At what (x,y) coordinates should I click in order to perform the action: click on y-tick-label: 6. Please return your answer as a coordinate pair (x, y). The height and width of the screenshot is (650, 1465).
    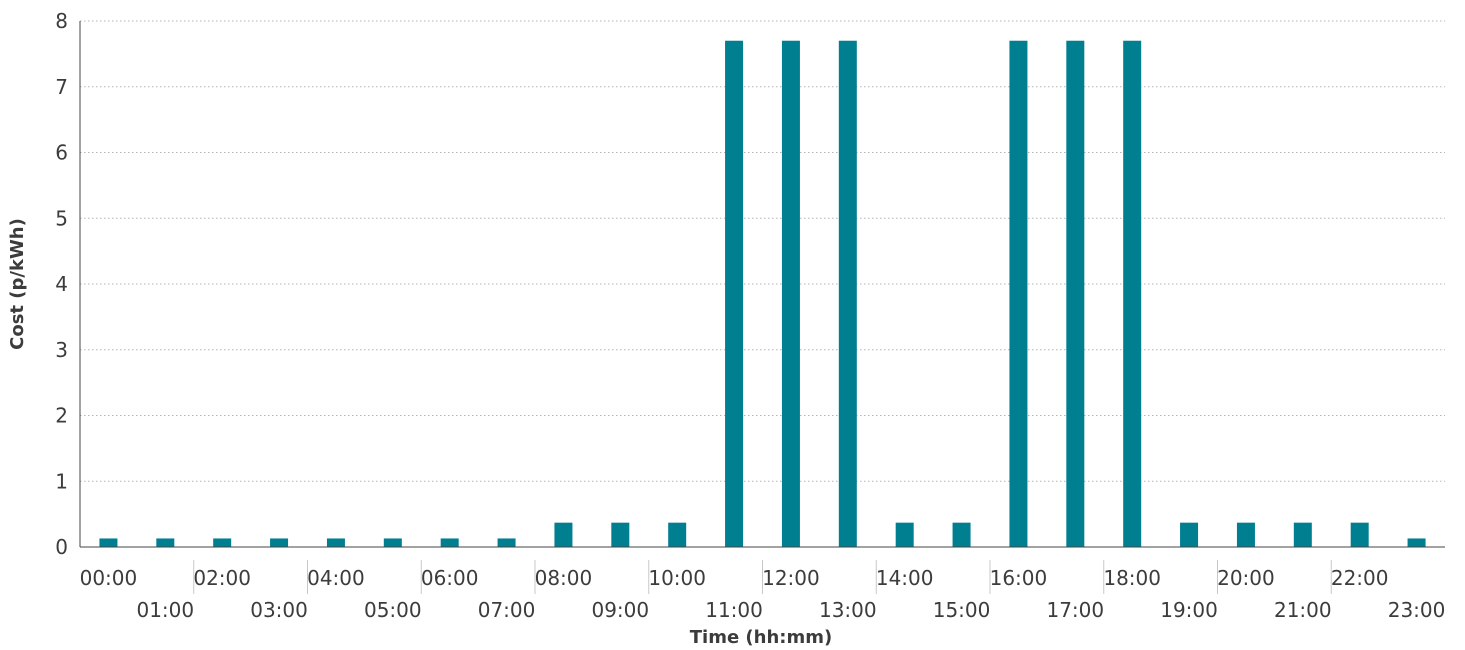
    Looking at the image, I should click on (61, 153).